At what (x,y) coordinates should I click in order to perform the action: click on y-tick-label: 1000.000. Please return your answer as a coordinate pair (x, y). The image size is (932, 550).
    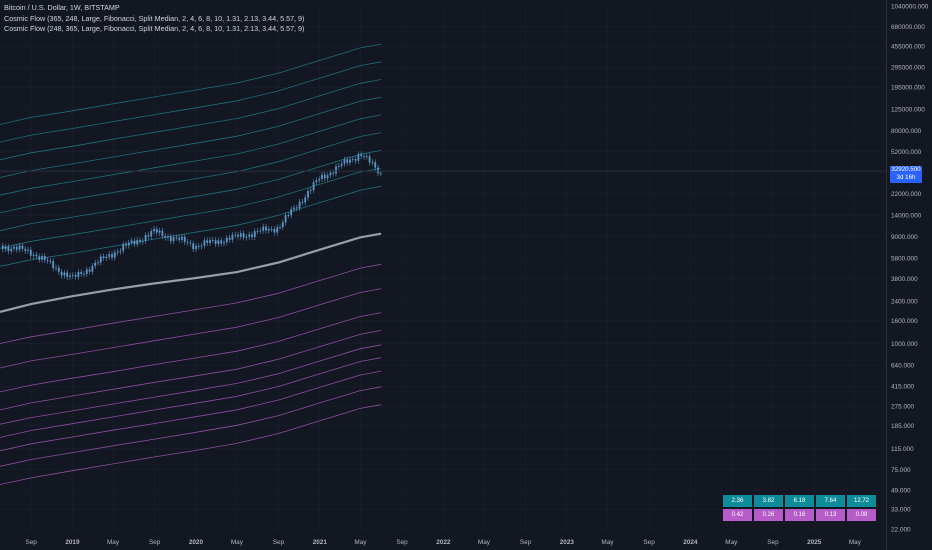
    Looking at the image, I should click on (904, 344).